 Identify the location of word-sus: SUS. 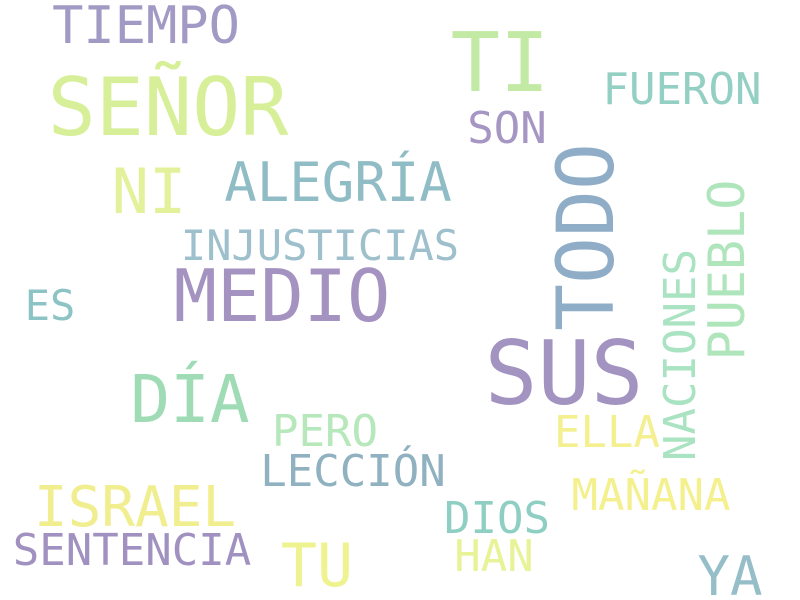
(564, 373).